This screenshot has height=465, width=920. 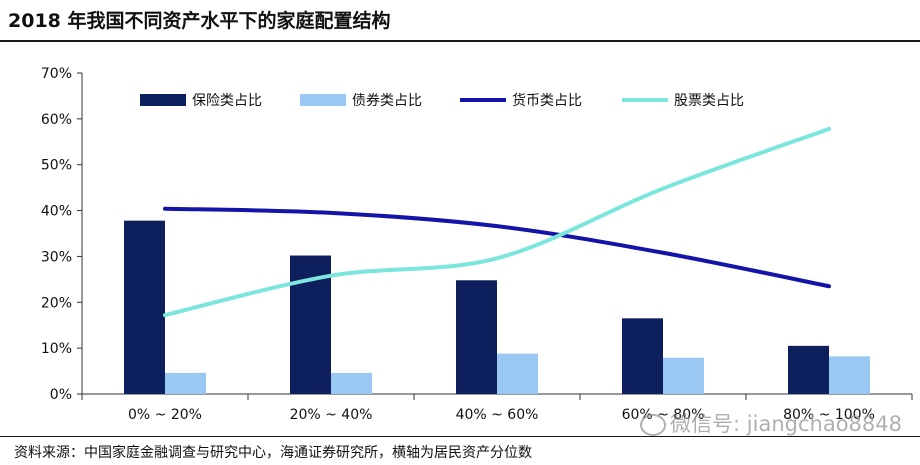 What do you see at coordinates (653, 425) in the screenshot?
I see `wechat-icon` at bounding box center [653, 425].